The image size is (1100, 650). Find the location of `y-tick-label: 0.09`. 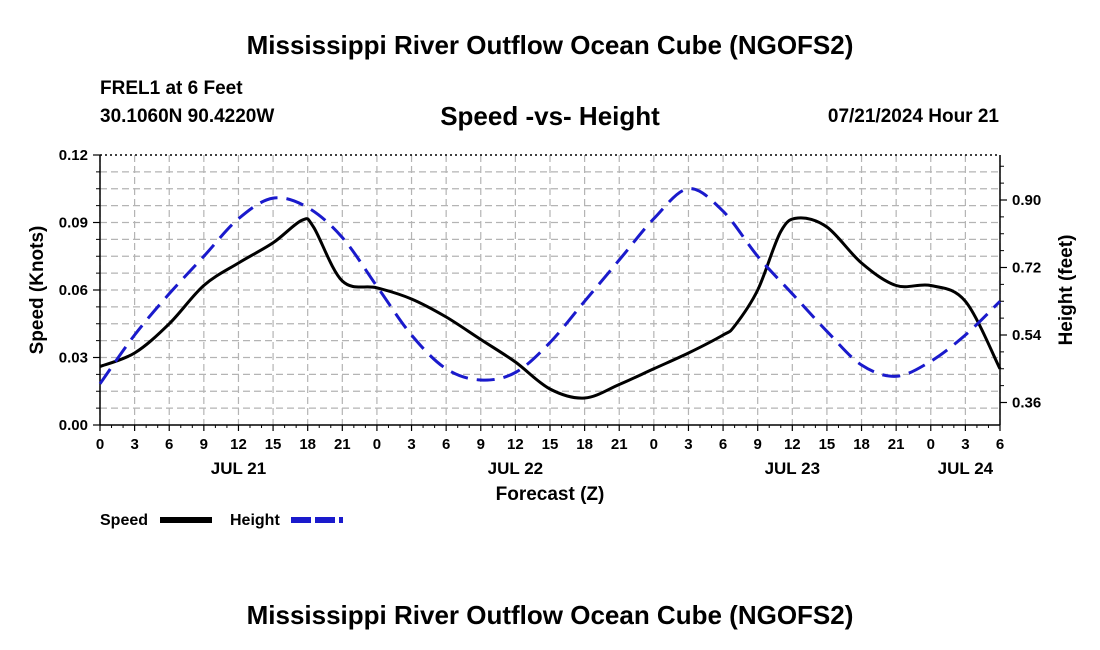

y-tick-label: 0.09 is located at coordinates (73, 223).